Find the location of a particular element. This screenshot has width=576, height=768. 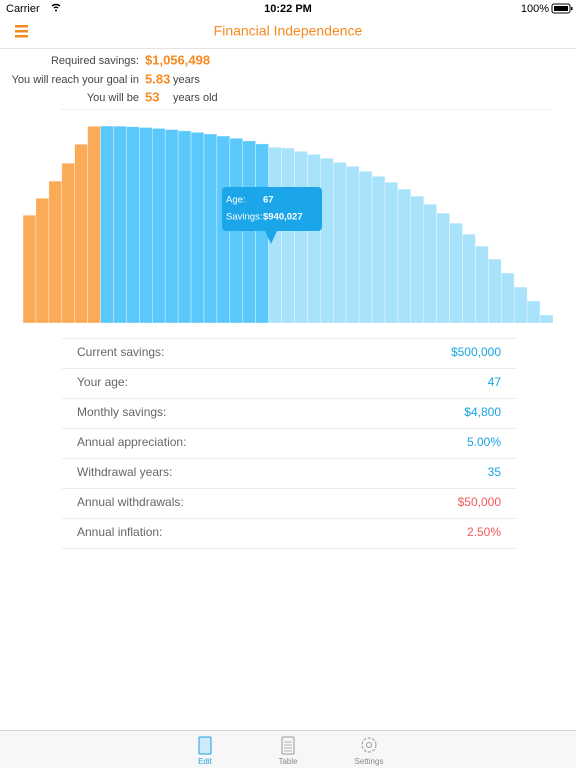

tab-settings: Settings is located at coordinates (369, 751).